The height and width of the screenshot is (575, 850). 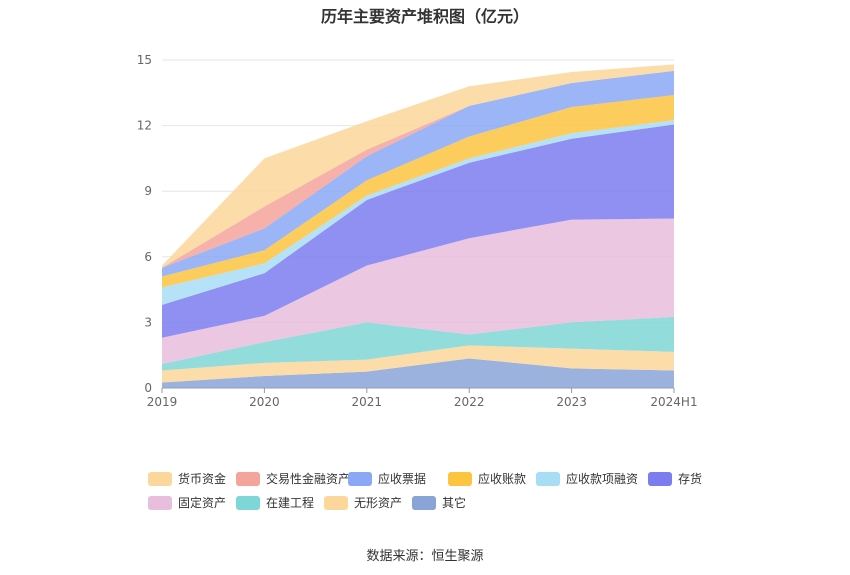 What do you see at coordinates (675, 478) in the screenshot?
I see `legend-item: 存货` at bounding box center [675, 478].